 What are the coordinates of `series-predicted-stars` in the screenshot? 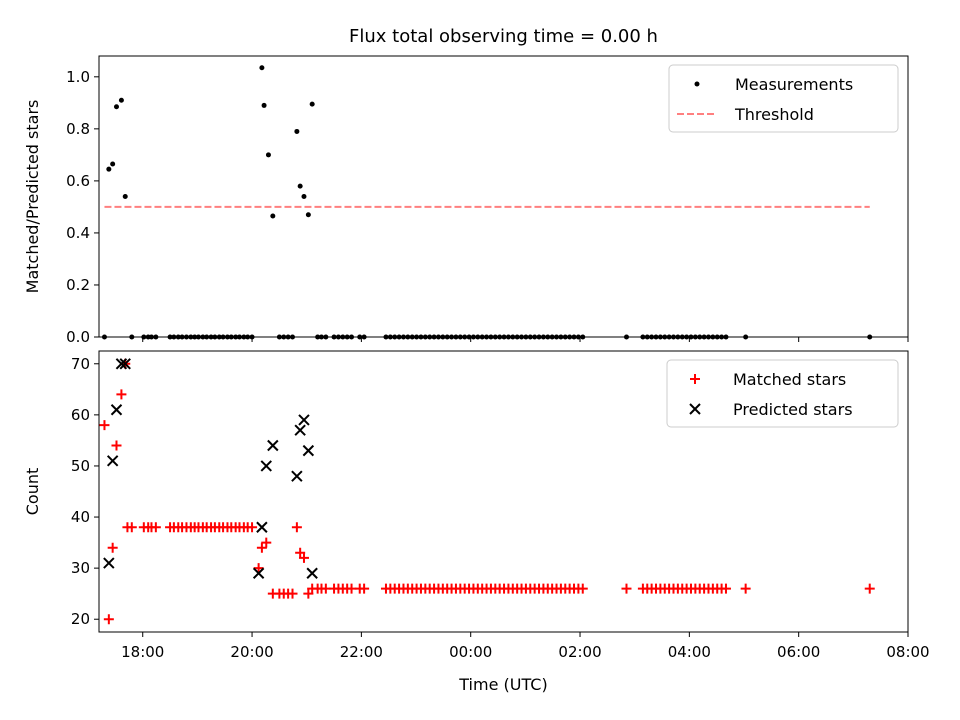 It's located at (210, 468).